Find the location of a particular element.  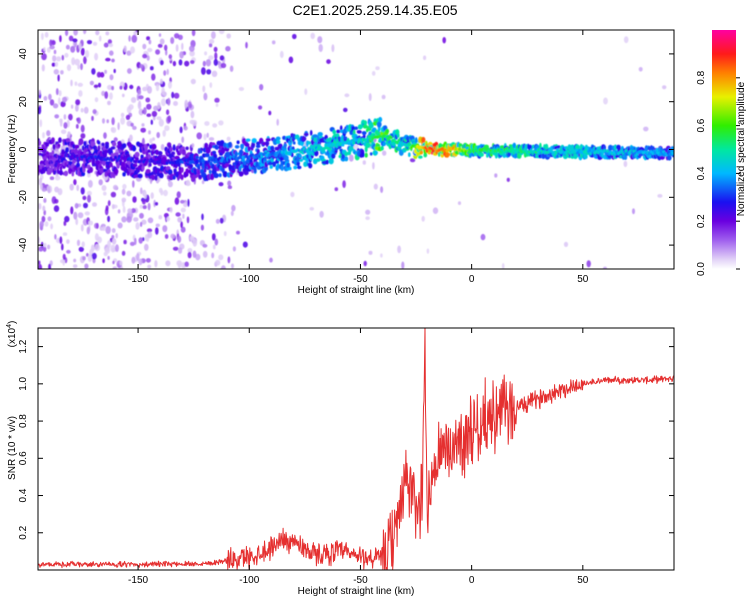

y-tick-label: 0 is located at coordinates (23, 149).